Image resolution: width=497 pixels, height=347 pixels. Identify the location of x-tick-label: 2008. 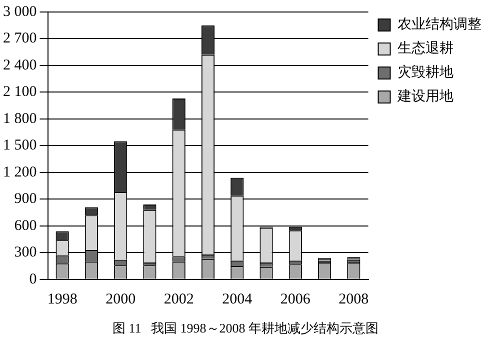
(353, 299).